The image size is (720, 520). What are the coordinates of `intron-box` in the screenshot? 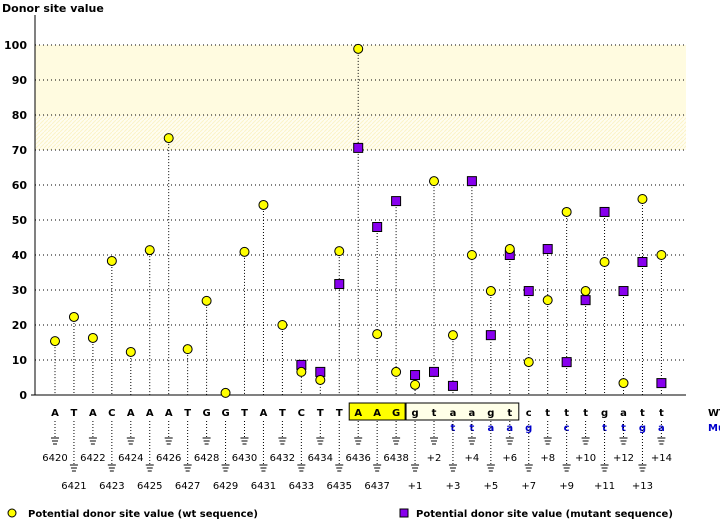 It's located at (462, 411).